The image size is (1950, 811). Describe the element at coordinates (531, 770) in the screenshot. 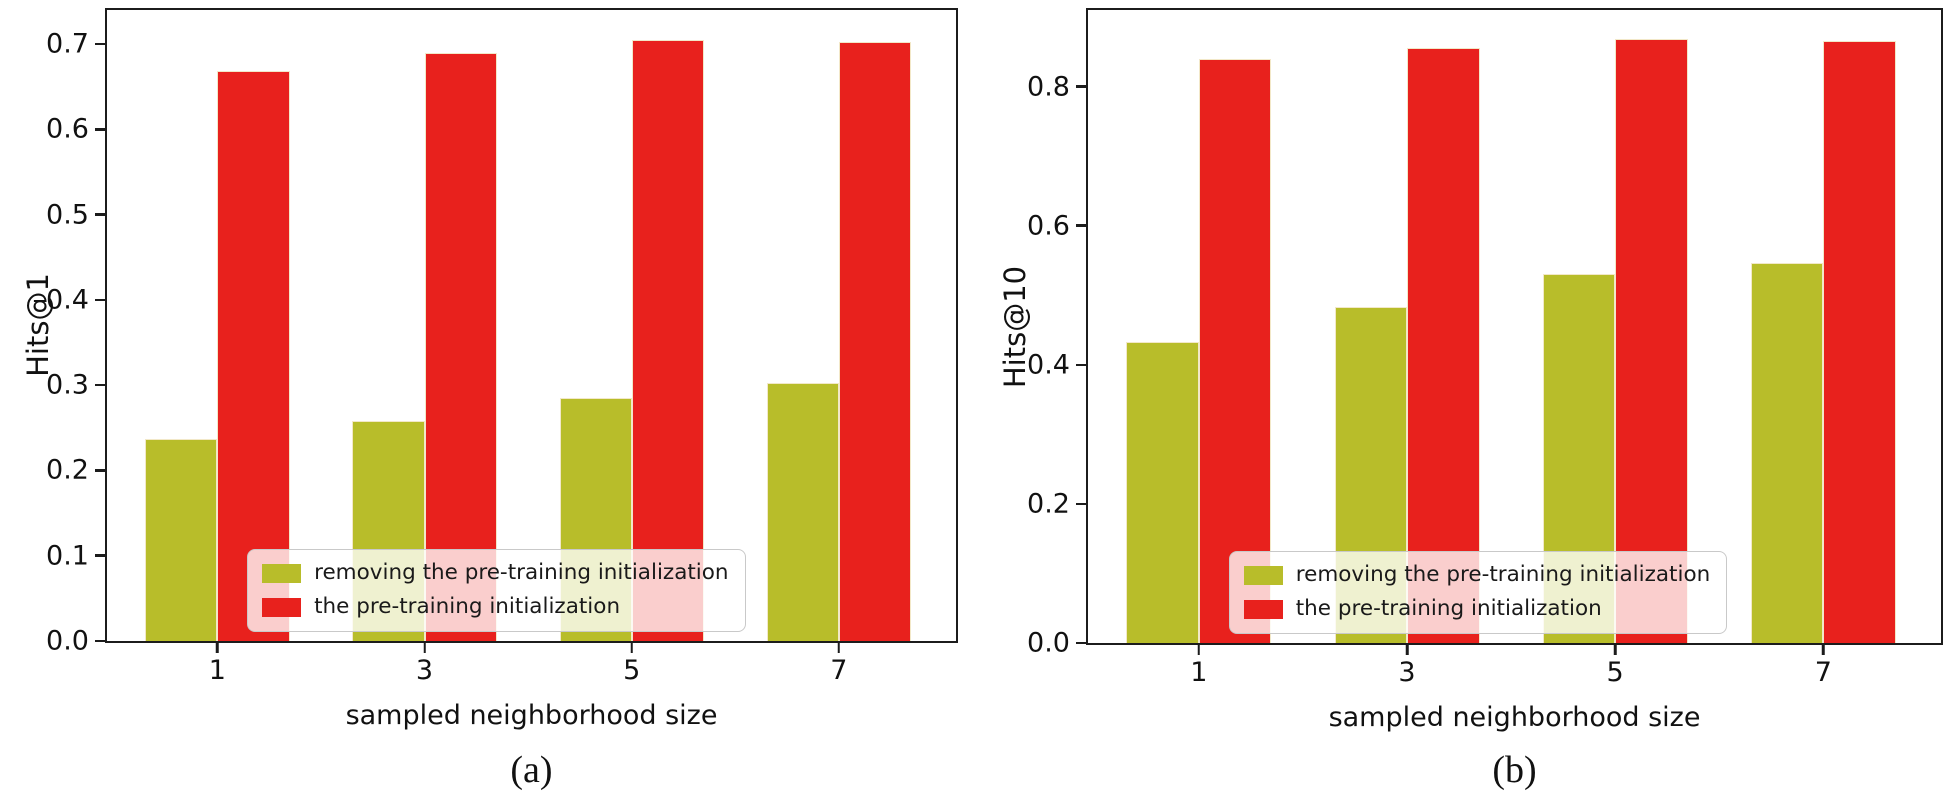

I see `panel-caption: (a)` at that location.